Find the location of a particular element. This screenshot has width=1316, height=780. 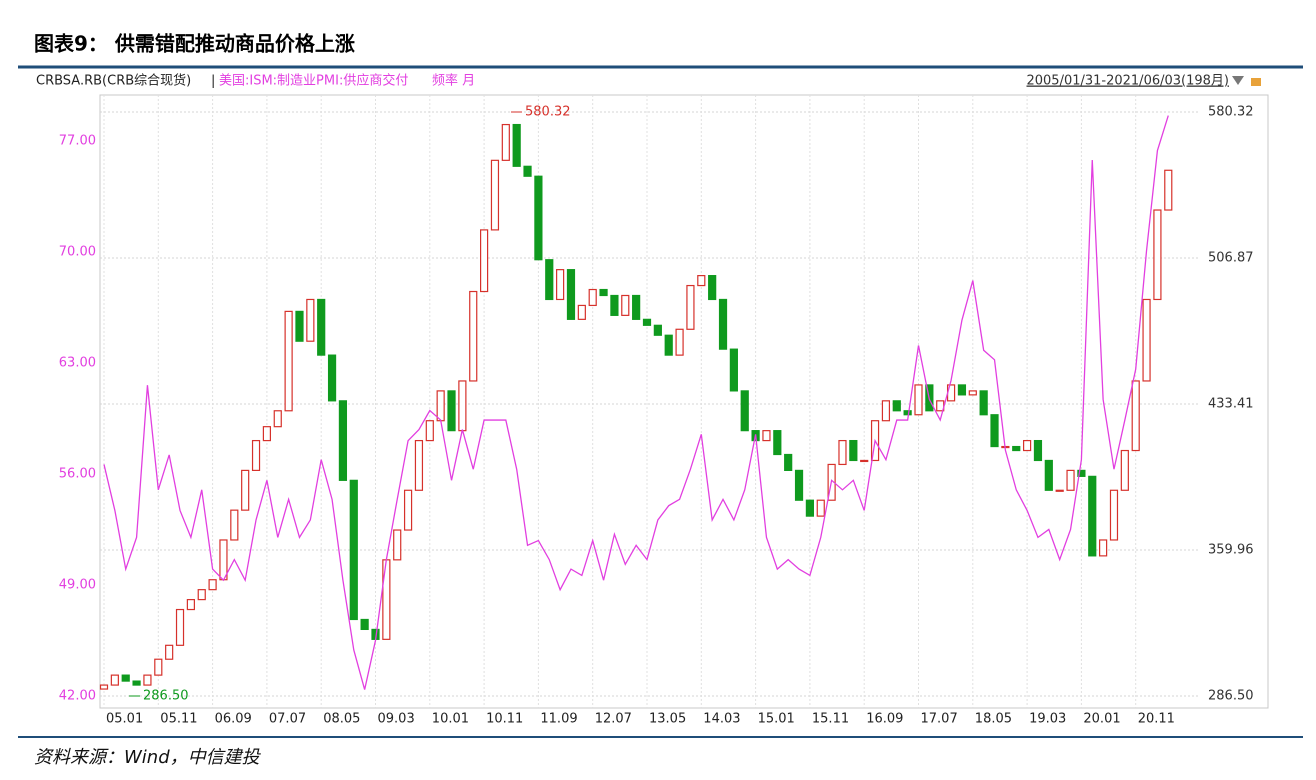

x-tick-label: 08.05 is located at coordinates (341, 719).